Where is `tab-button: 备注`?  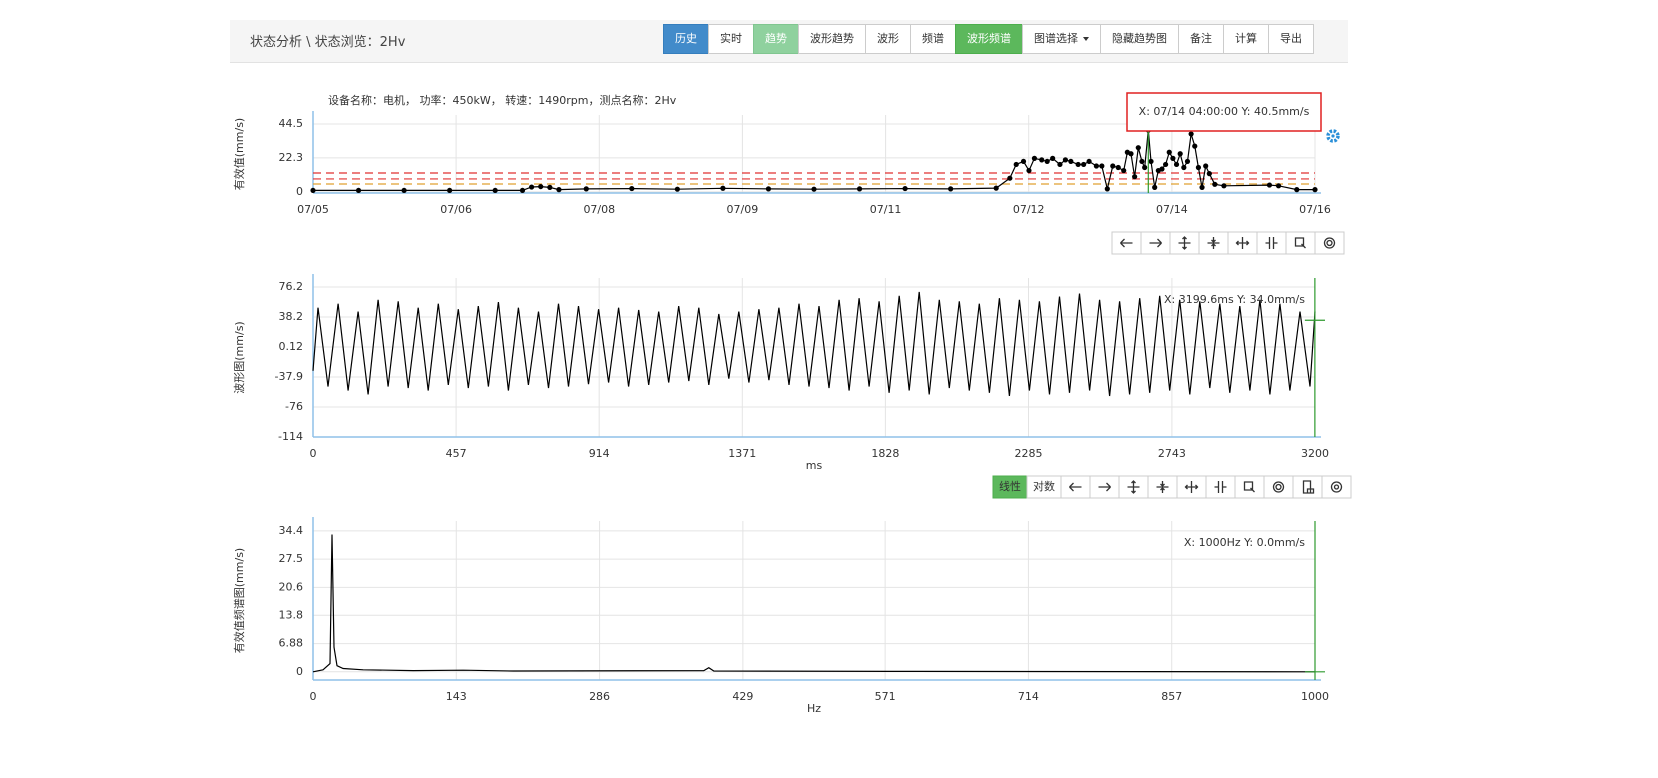 tab-button: 备注 is located at coordinates (1201, 39).